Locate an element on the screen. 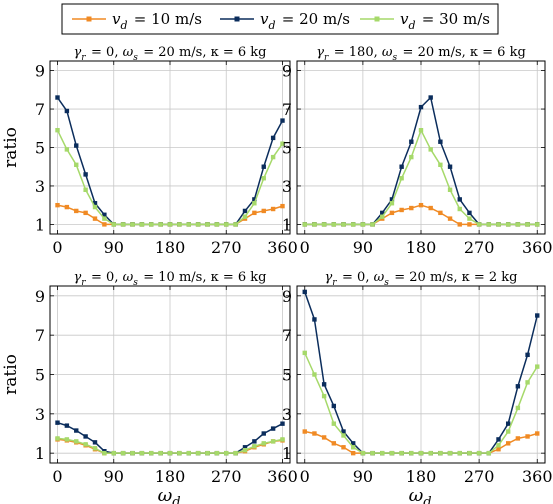  legend: vd = 10 m/s vd = 20 m/s vd = 30 m/s is located at coordinates (280, 19).